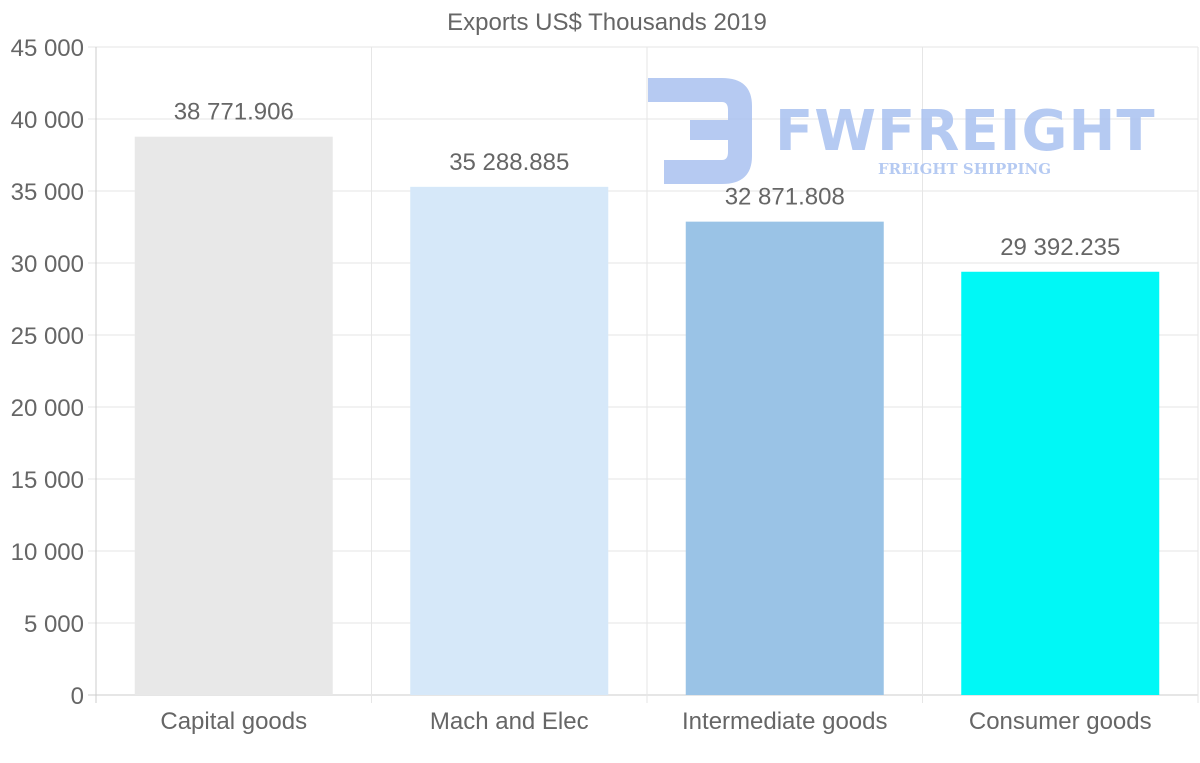 This screenshot has height=763, width=1200. Describe the element at coordinates (77, 696) in the screenshot. I see `y-tick-label: 0` at that location.